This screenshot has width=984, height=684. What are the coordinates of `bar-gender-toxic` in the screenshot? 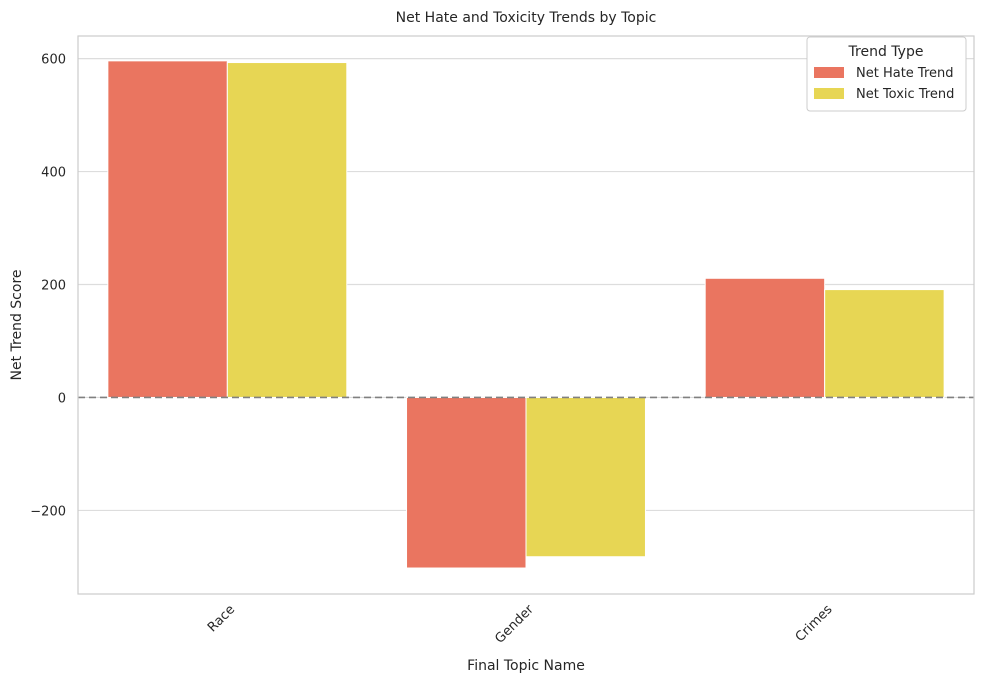 It's located at (585, 477).